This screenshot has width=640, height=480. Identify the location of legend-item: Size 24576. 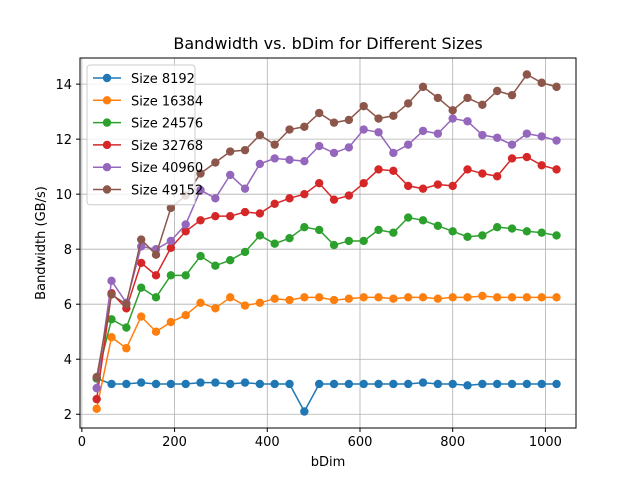
(148, 124).